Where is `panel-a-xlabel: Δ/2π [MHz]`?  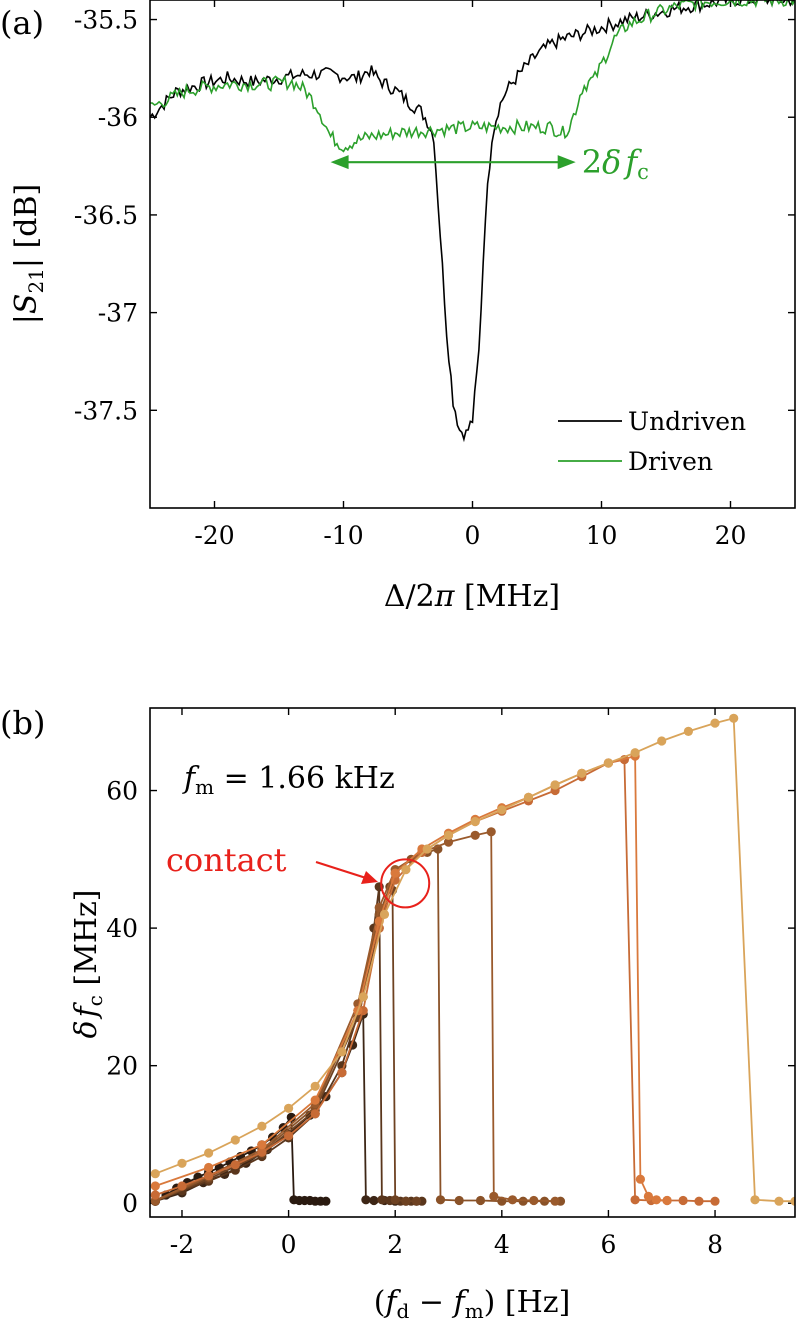 panel-a-xlabel: Δ/2π [MHz] is located at coordinates (472, 596).